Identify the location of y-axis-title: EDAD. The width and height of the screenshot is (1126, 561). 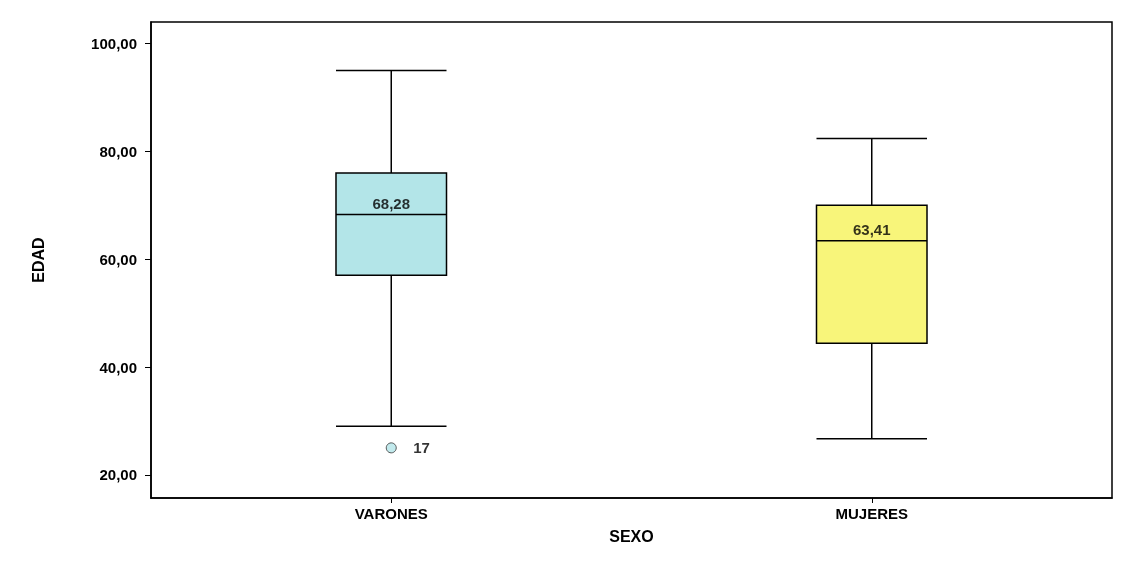
(38, 260).